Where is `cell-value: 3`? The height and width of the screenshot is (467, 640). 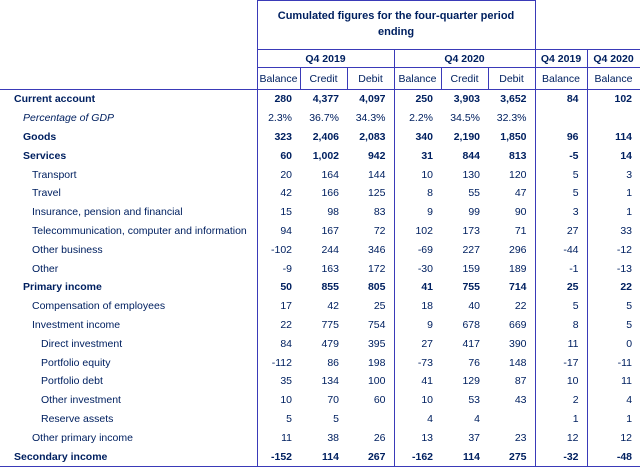
cell-value: 3 is located at coordinates (613, 174).